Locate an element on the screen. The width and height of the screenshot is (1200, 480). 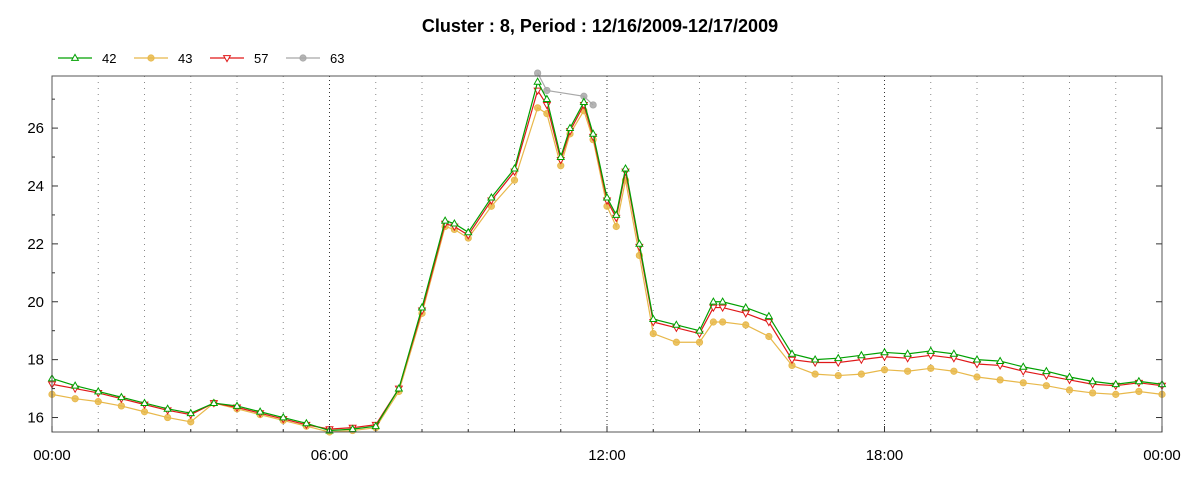
x-tick-label: 12:00 is located at coordinates (607, 455).